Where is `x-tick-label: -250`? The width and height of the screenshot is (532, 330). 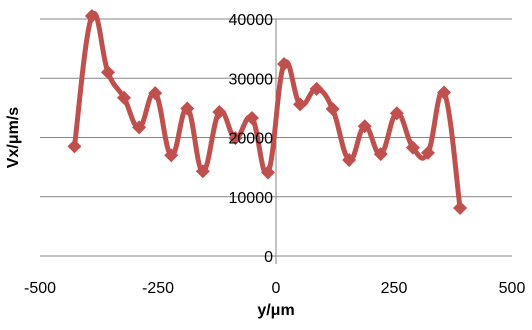
x-tick-label: -250 is located at coordinates (158, 288).